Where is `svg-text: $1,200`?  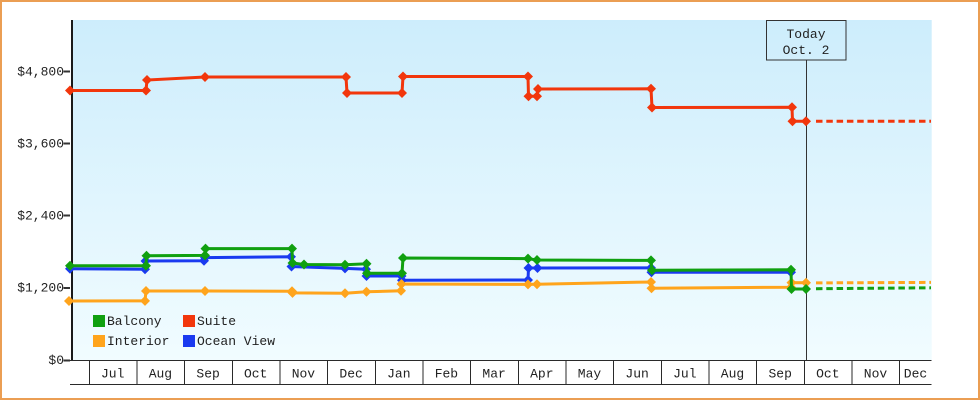
svg-text: $1,200 is located at coordinates (40, 288).